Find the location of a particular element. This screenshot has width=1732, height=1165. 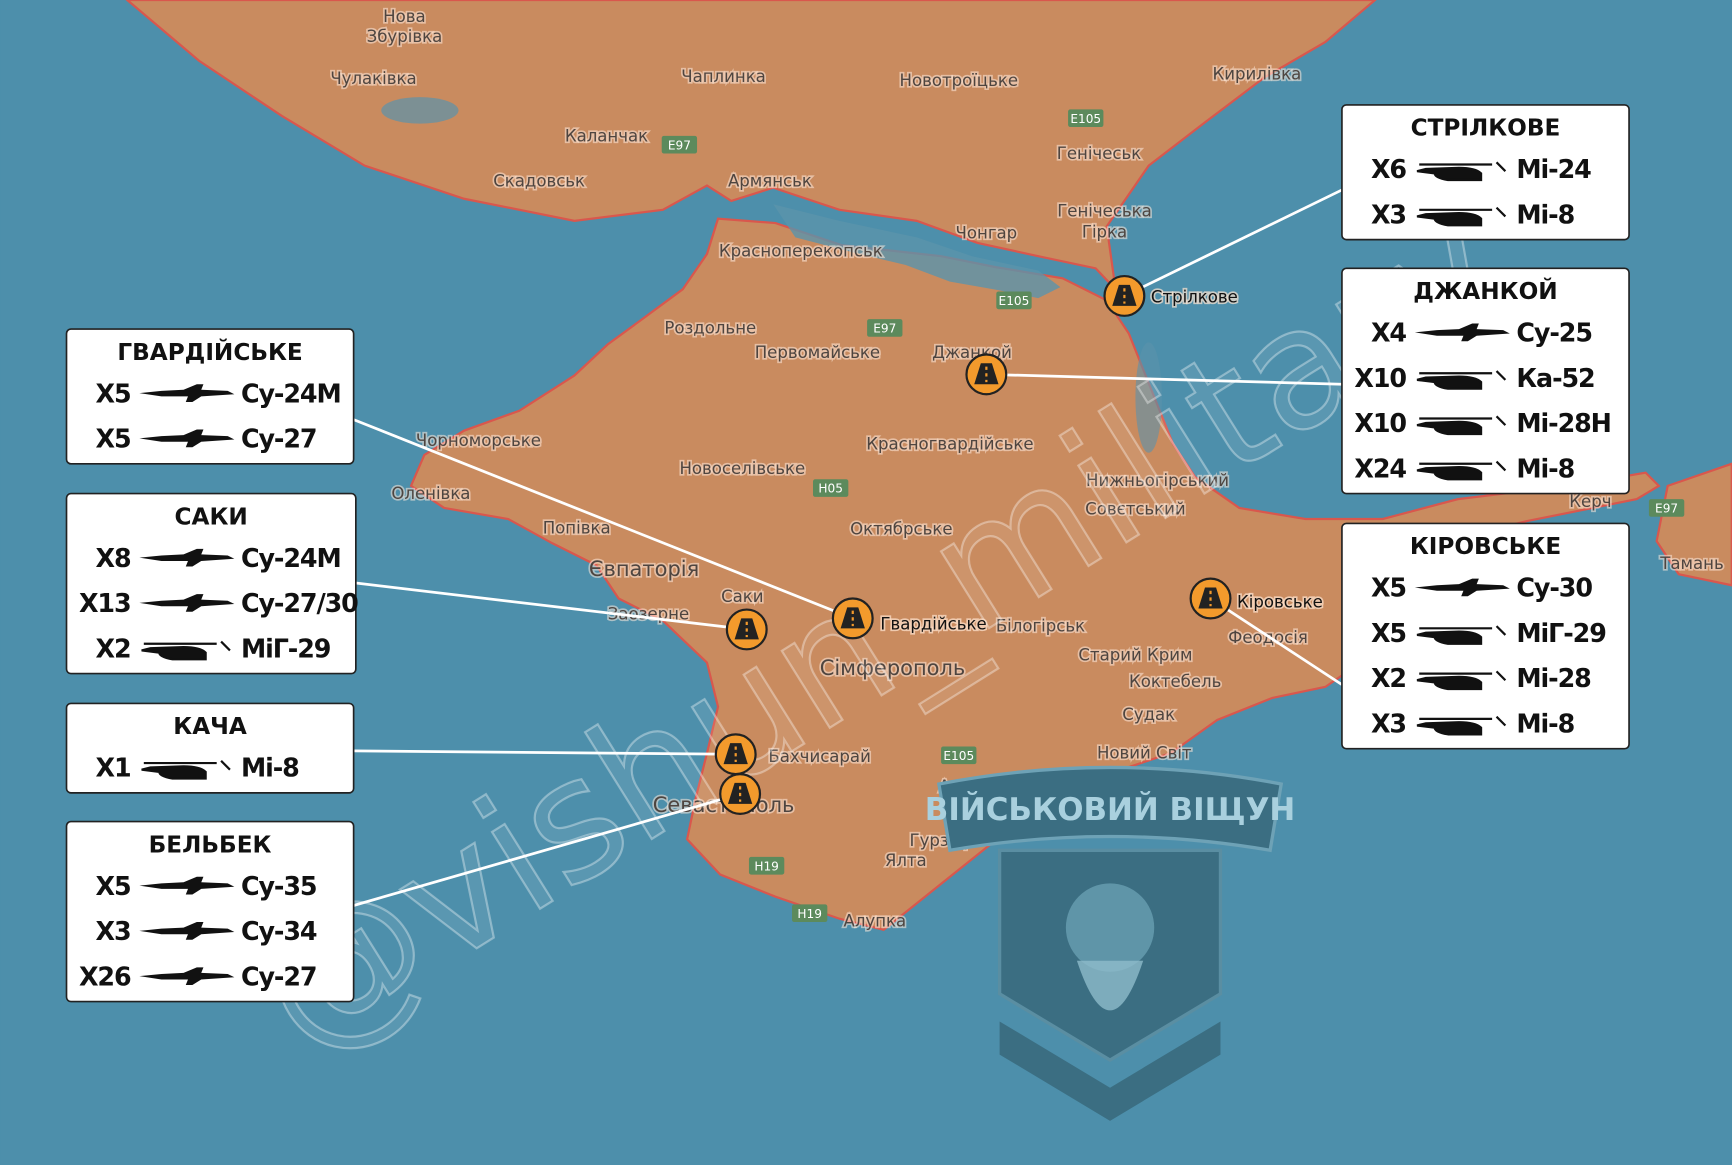

aircraft-count: X26 is located at coordinates (105, 976).